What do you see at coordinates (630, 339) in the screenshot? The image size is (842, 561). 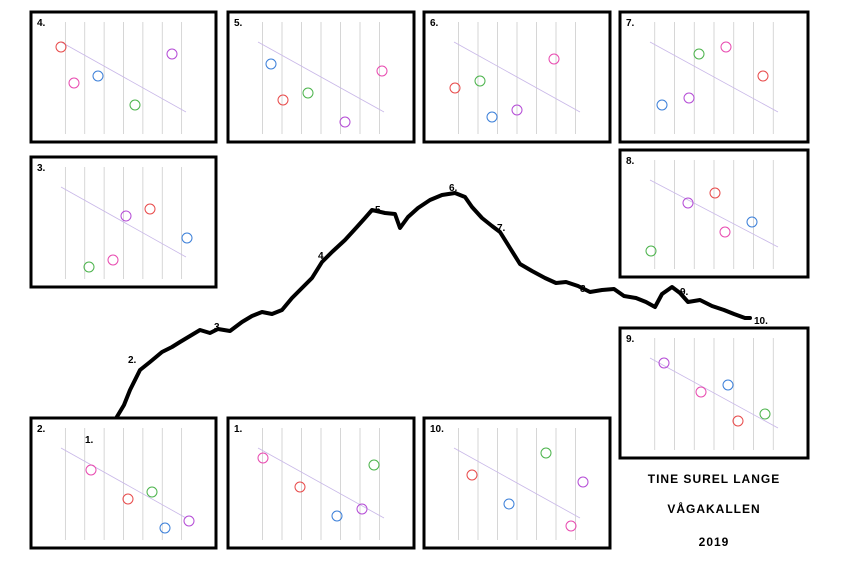 I see `panel-label: 9.` at bounding box center [630, 339].